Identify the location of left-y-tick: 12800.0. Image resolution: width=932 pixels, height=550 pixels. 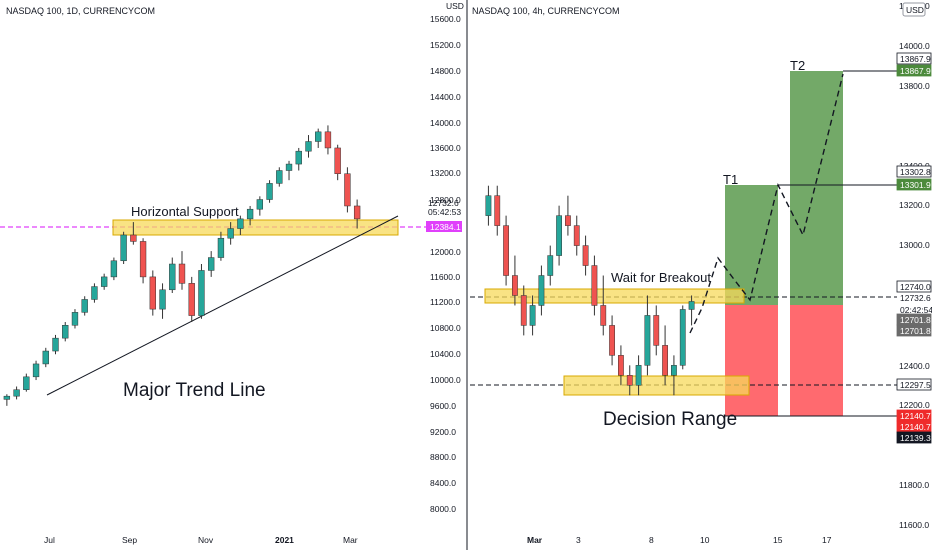
(445, 200).